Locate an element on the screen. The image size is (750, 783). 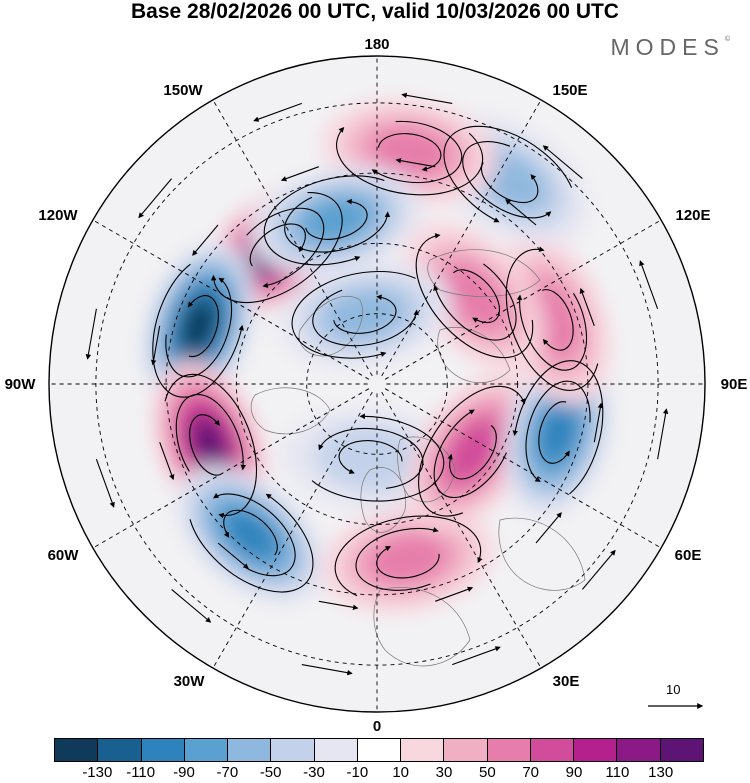
circulation-c1 is located at coordinates (276, 247).